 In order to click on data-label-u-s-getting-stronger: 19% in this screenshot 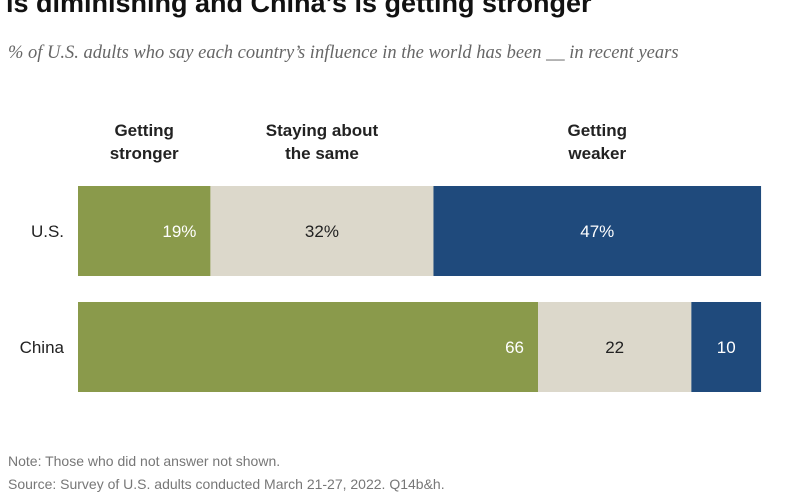, I will do `click(179, 231)`.